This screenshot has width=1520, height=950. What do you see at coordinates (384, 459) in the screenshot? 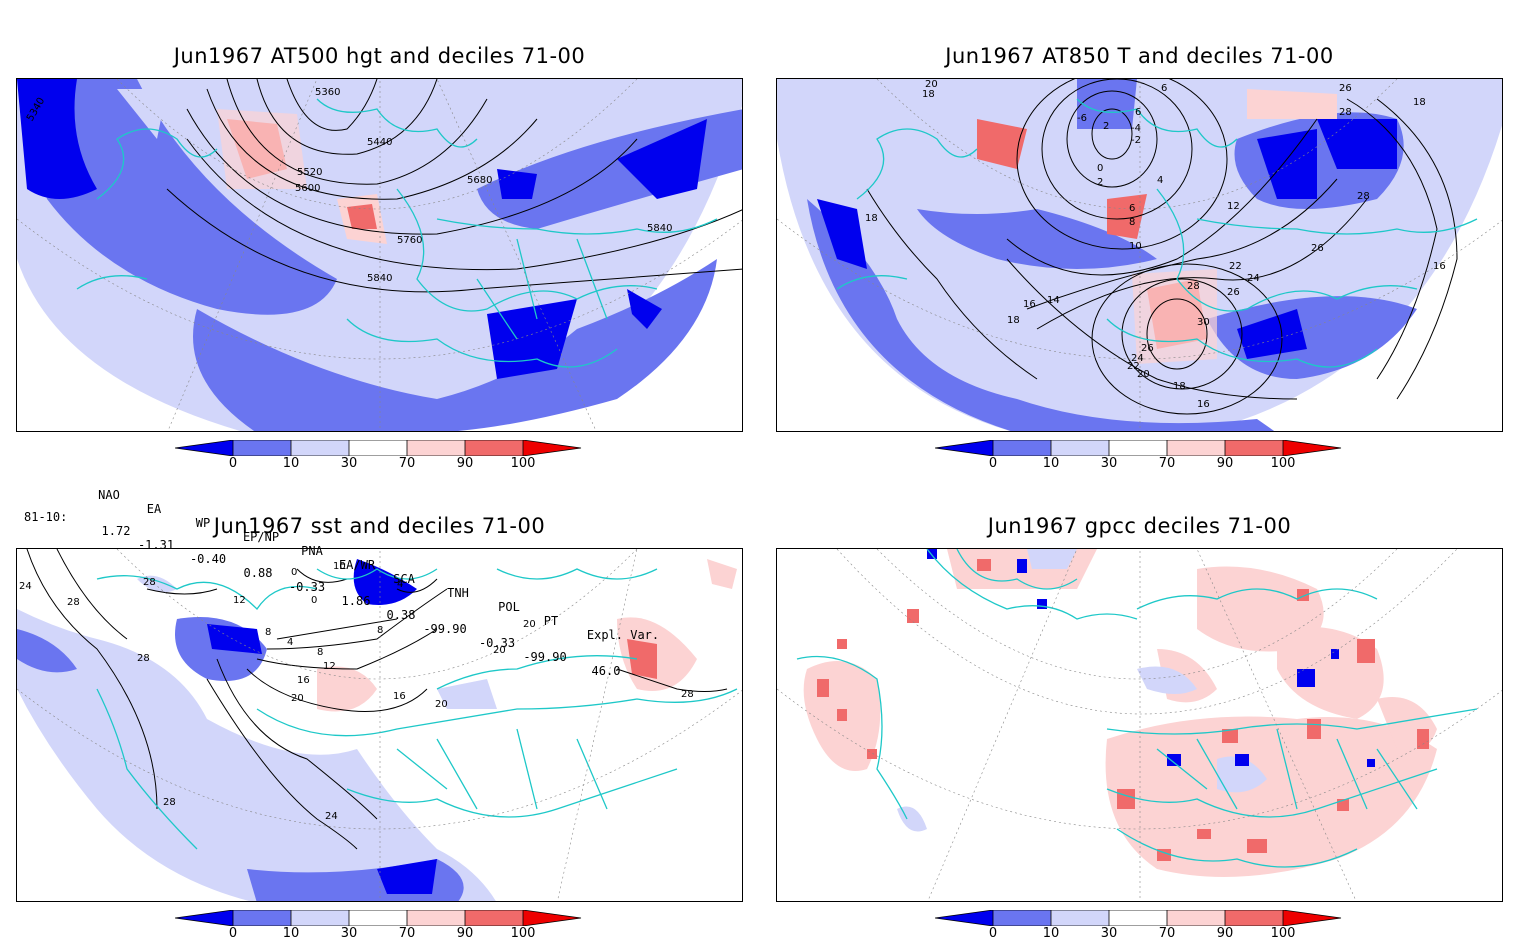
I see `colorbar-hgt500: 0 10 30 70 90 100` at bounding box center [384, 459].